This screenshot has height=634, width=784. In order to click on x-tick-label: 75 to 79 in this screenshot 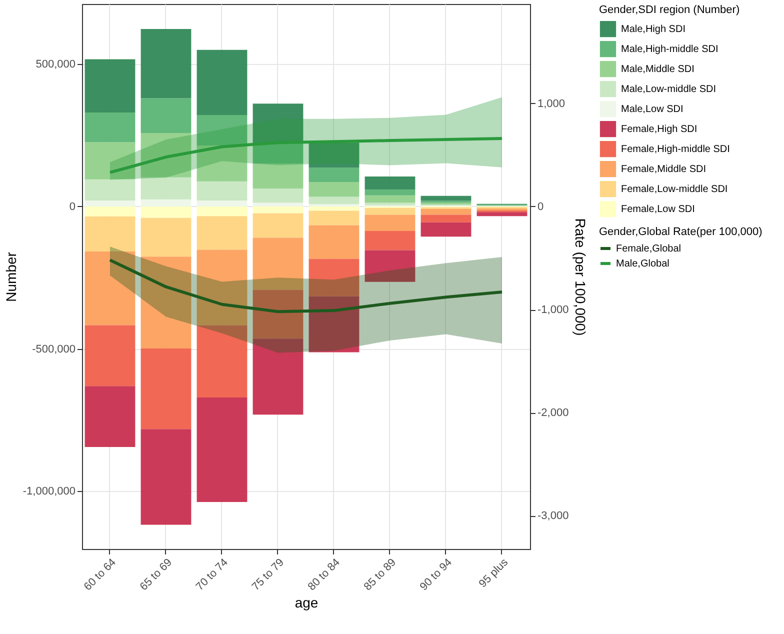, I will do `click(268, 575)`.